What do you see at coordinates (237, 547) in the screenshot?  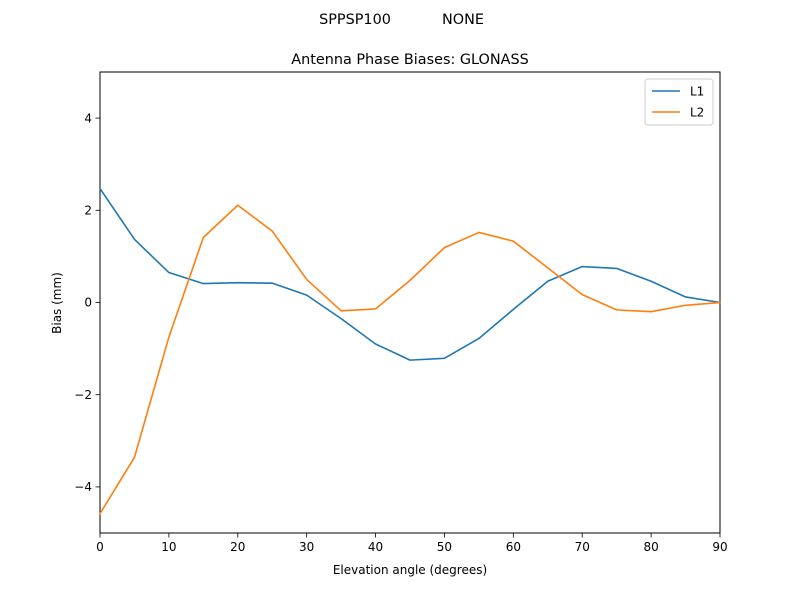 I see `x-tick-label: 20` at bounding box center [237, 547].